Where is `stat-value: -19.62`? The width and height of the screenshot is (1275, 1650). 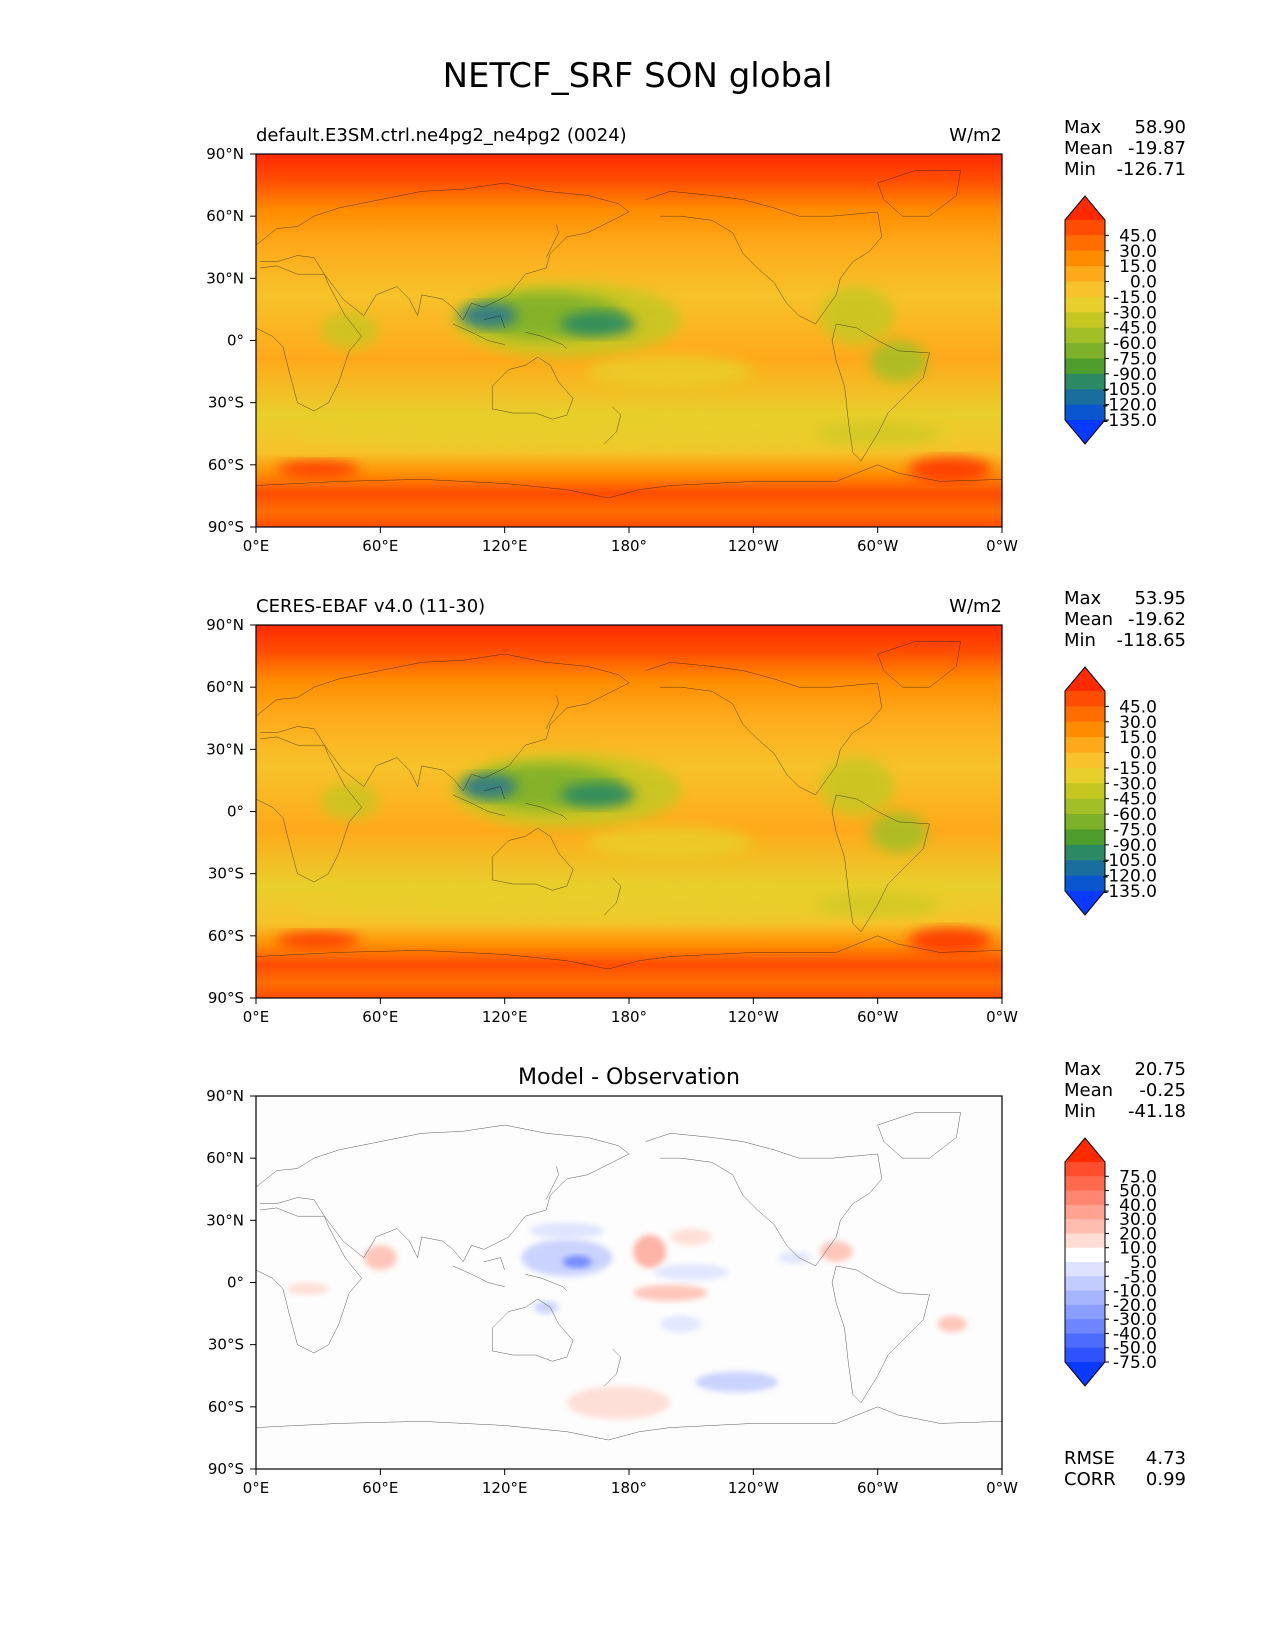
stat-value: -19.62 is located at coordinates (1156, 619).